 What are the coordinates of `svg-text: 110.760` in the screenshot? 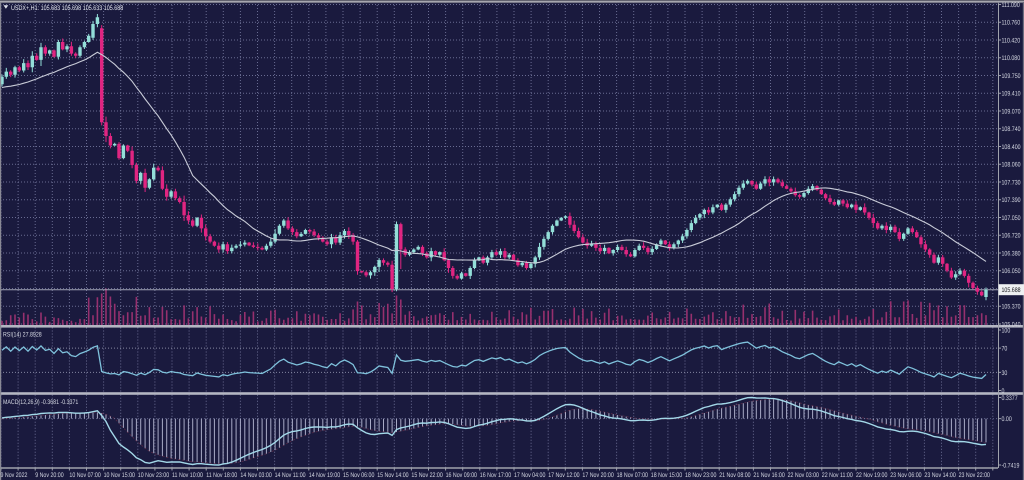 It's located at (1011, 23).